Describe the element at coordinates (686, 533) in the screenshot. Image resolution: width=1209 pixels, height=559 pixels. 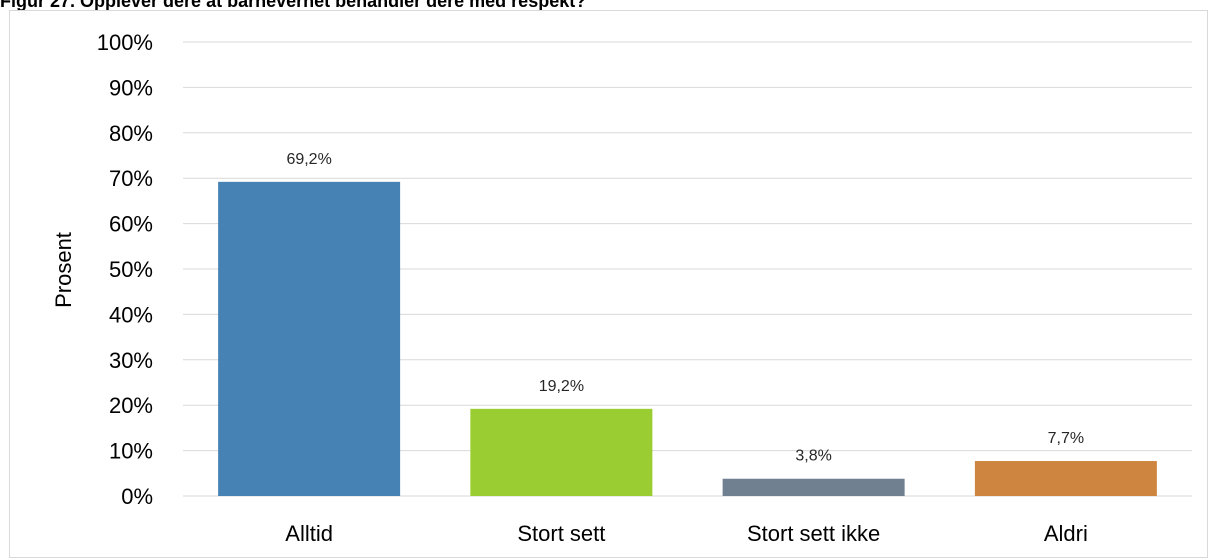
I see `x-axis-category-labels: Alltid Stort sett Stort sett ikke Aldri` at that location.